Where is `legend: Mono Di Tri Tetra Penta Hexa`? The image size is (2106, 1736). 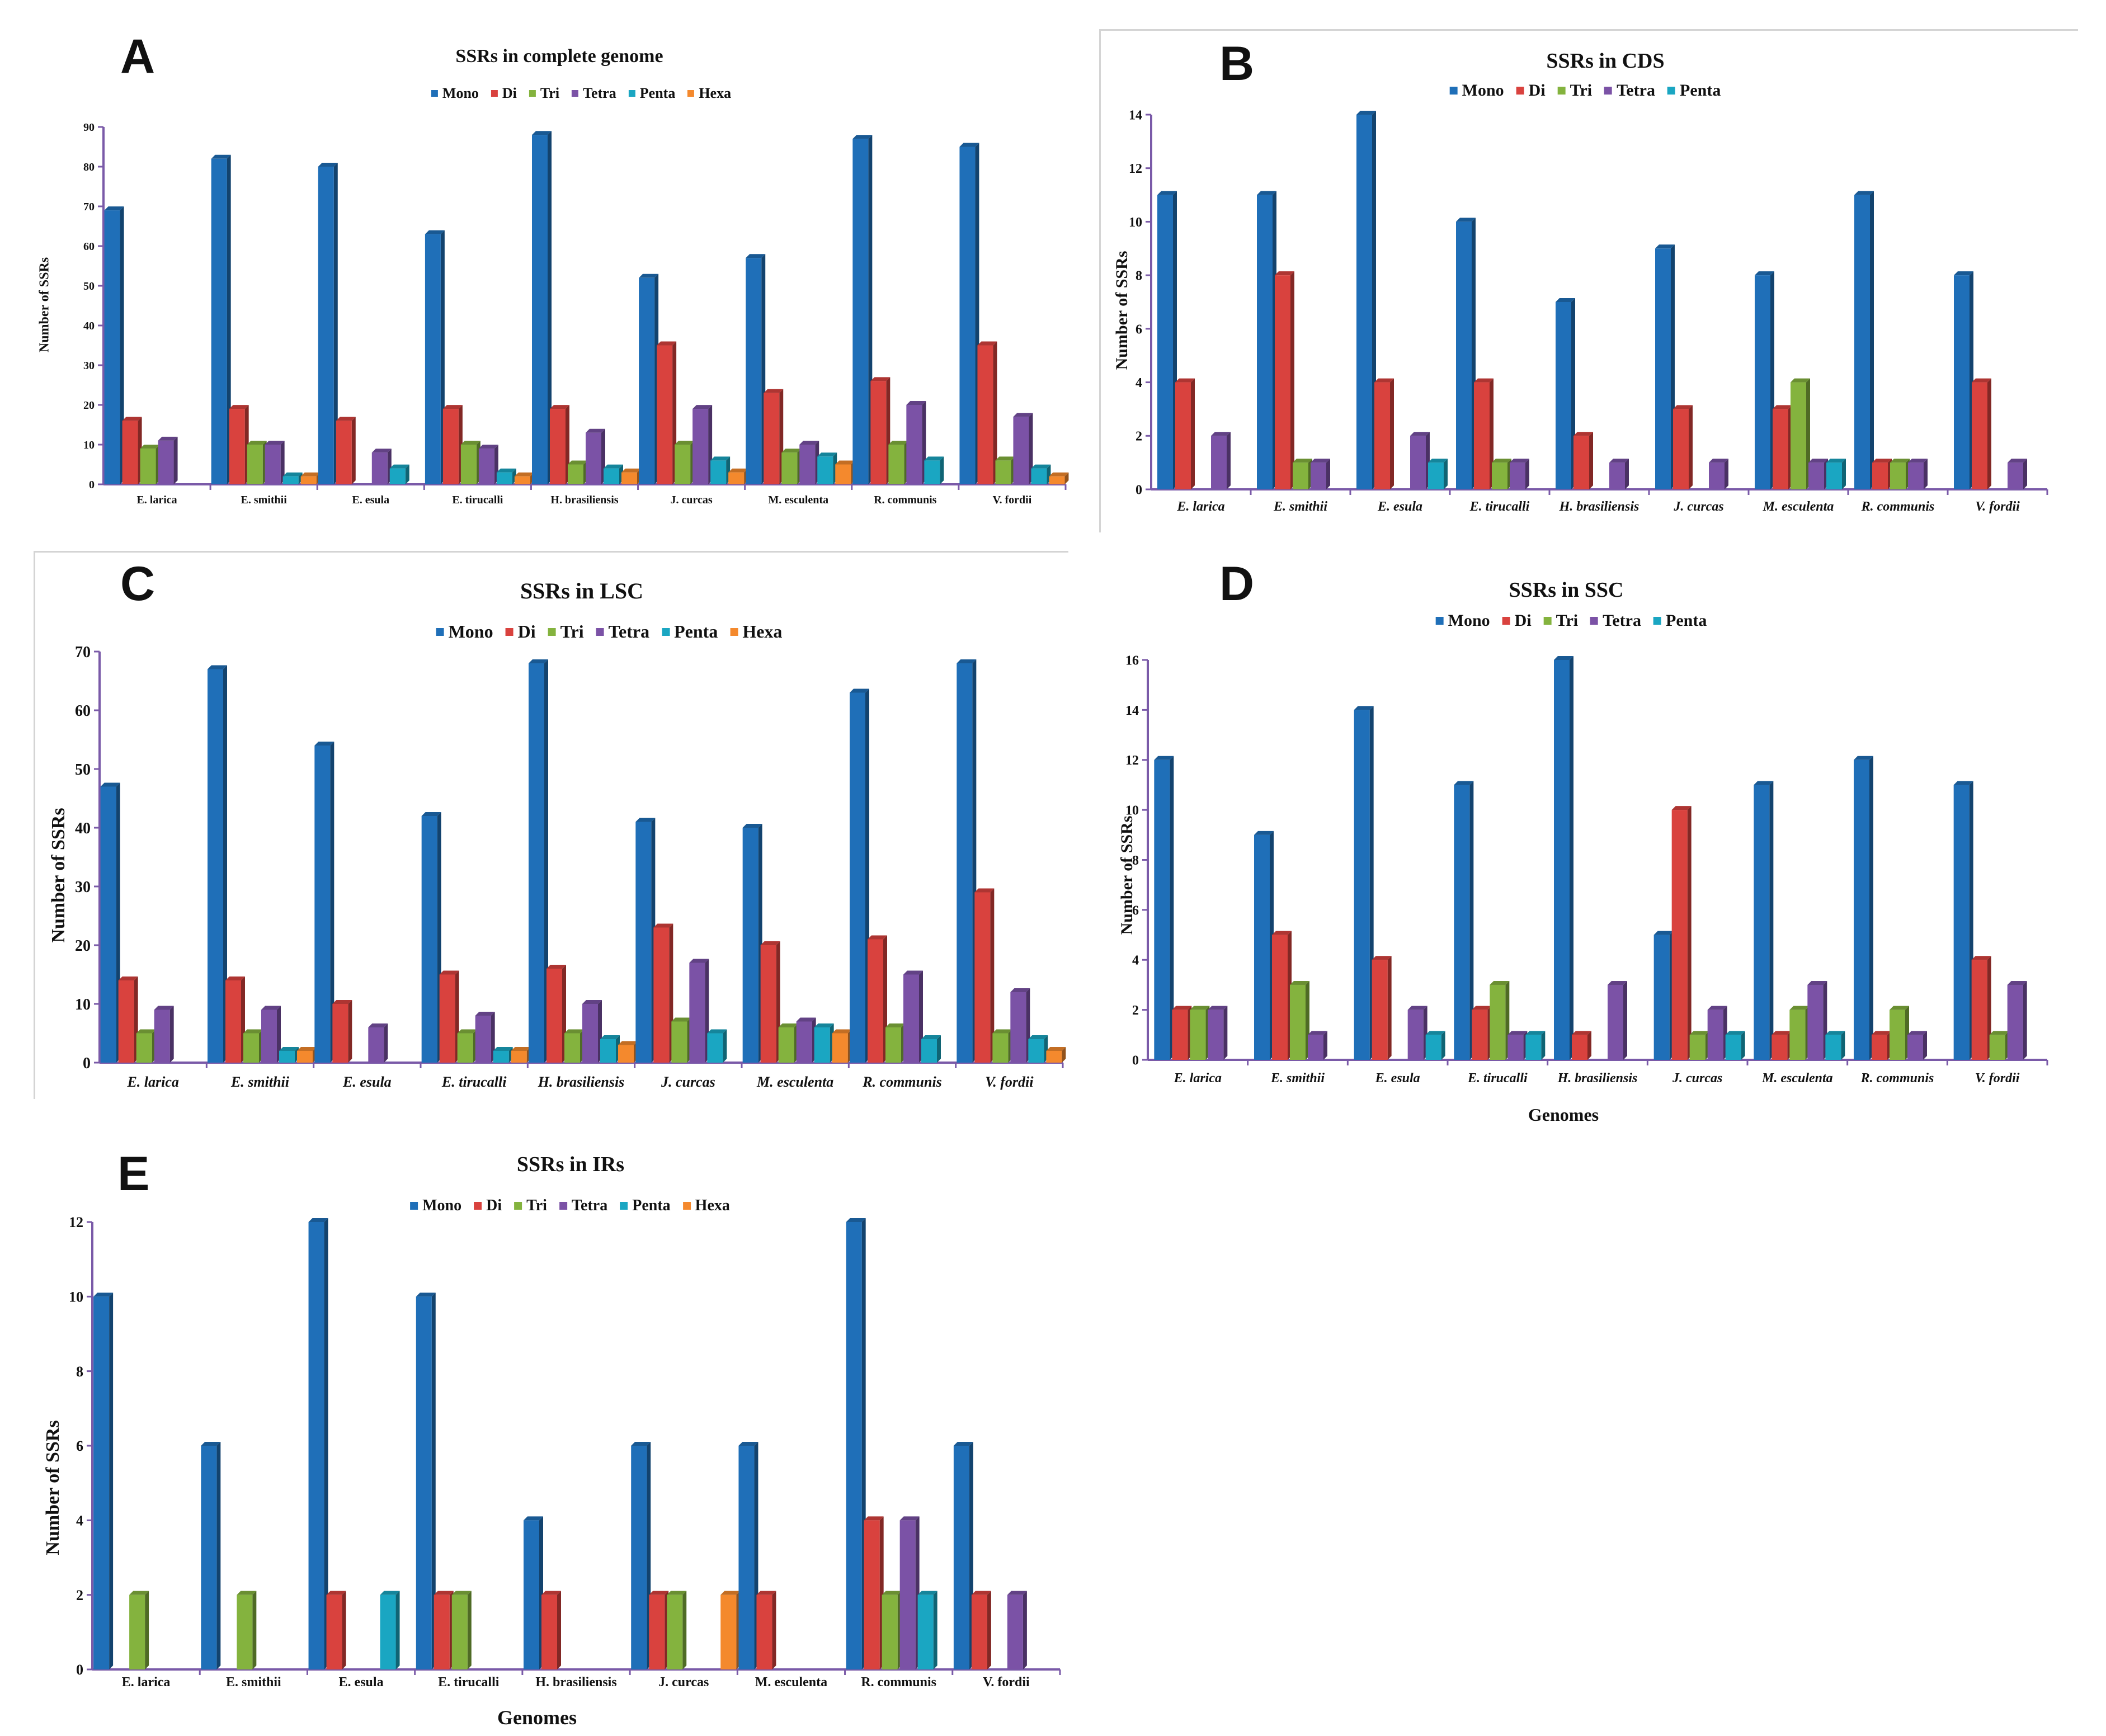 legend: Mono Di Tri Tetra Penta Hexa is located at coordinates (587, 93).